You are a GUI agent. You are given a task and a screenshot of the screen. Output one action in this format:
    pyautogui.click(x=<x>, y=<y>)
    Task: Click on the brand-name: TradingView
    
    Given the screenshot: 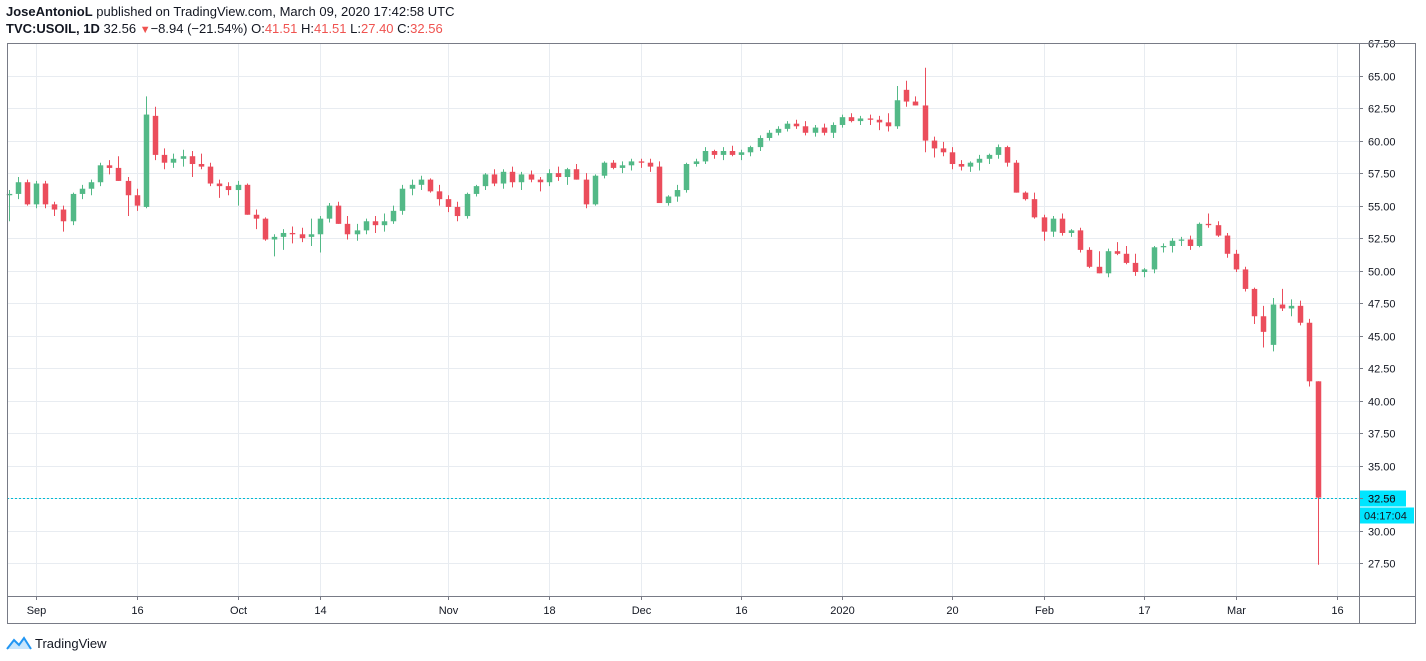 What is the action you would take?
    pyautogui.click(x=71, y=643)
    